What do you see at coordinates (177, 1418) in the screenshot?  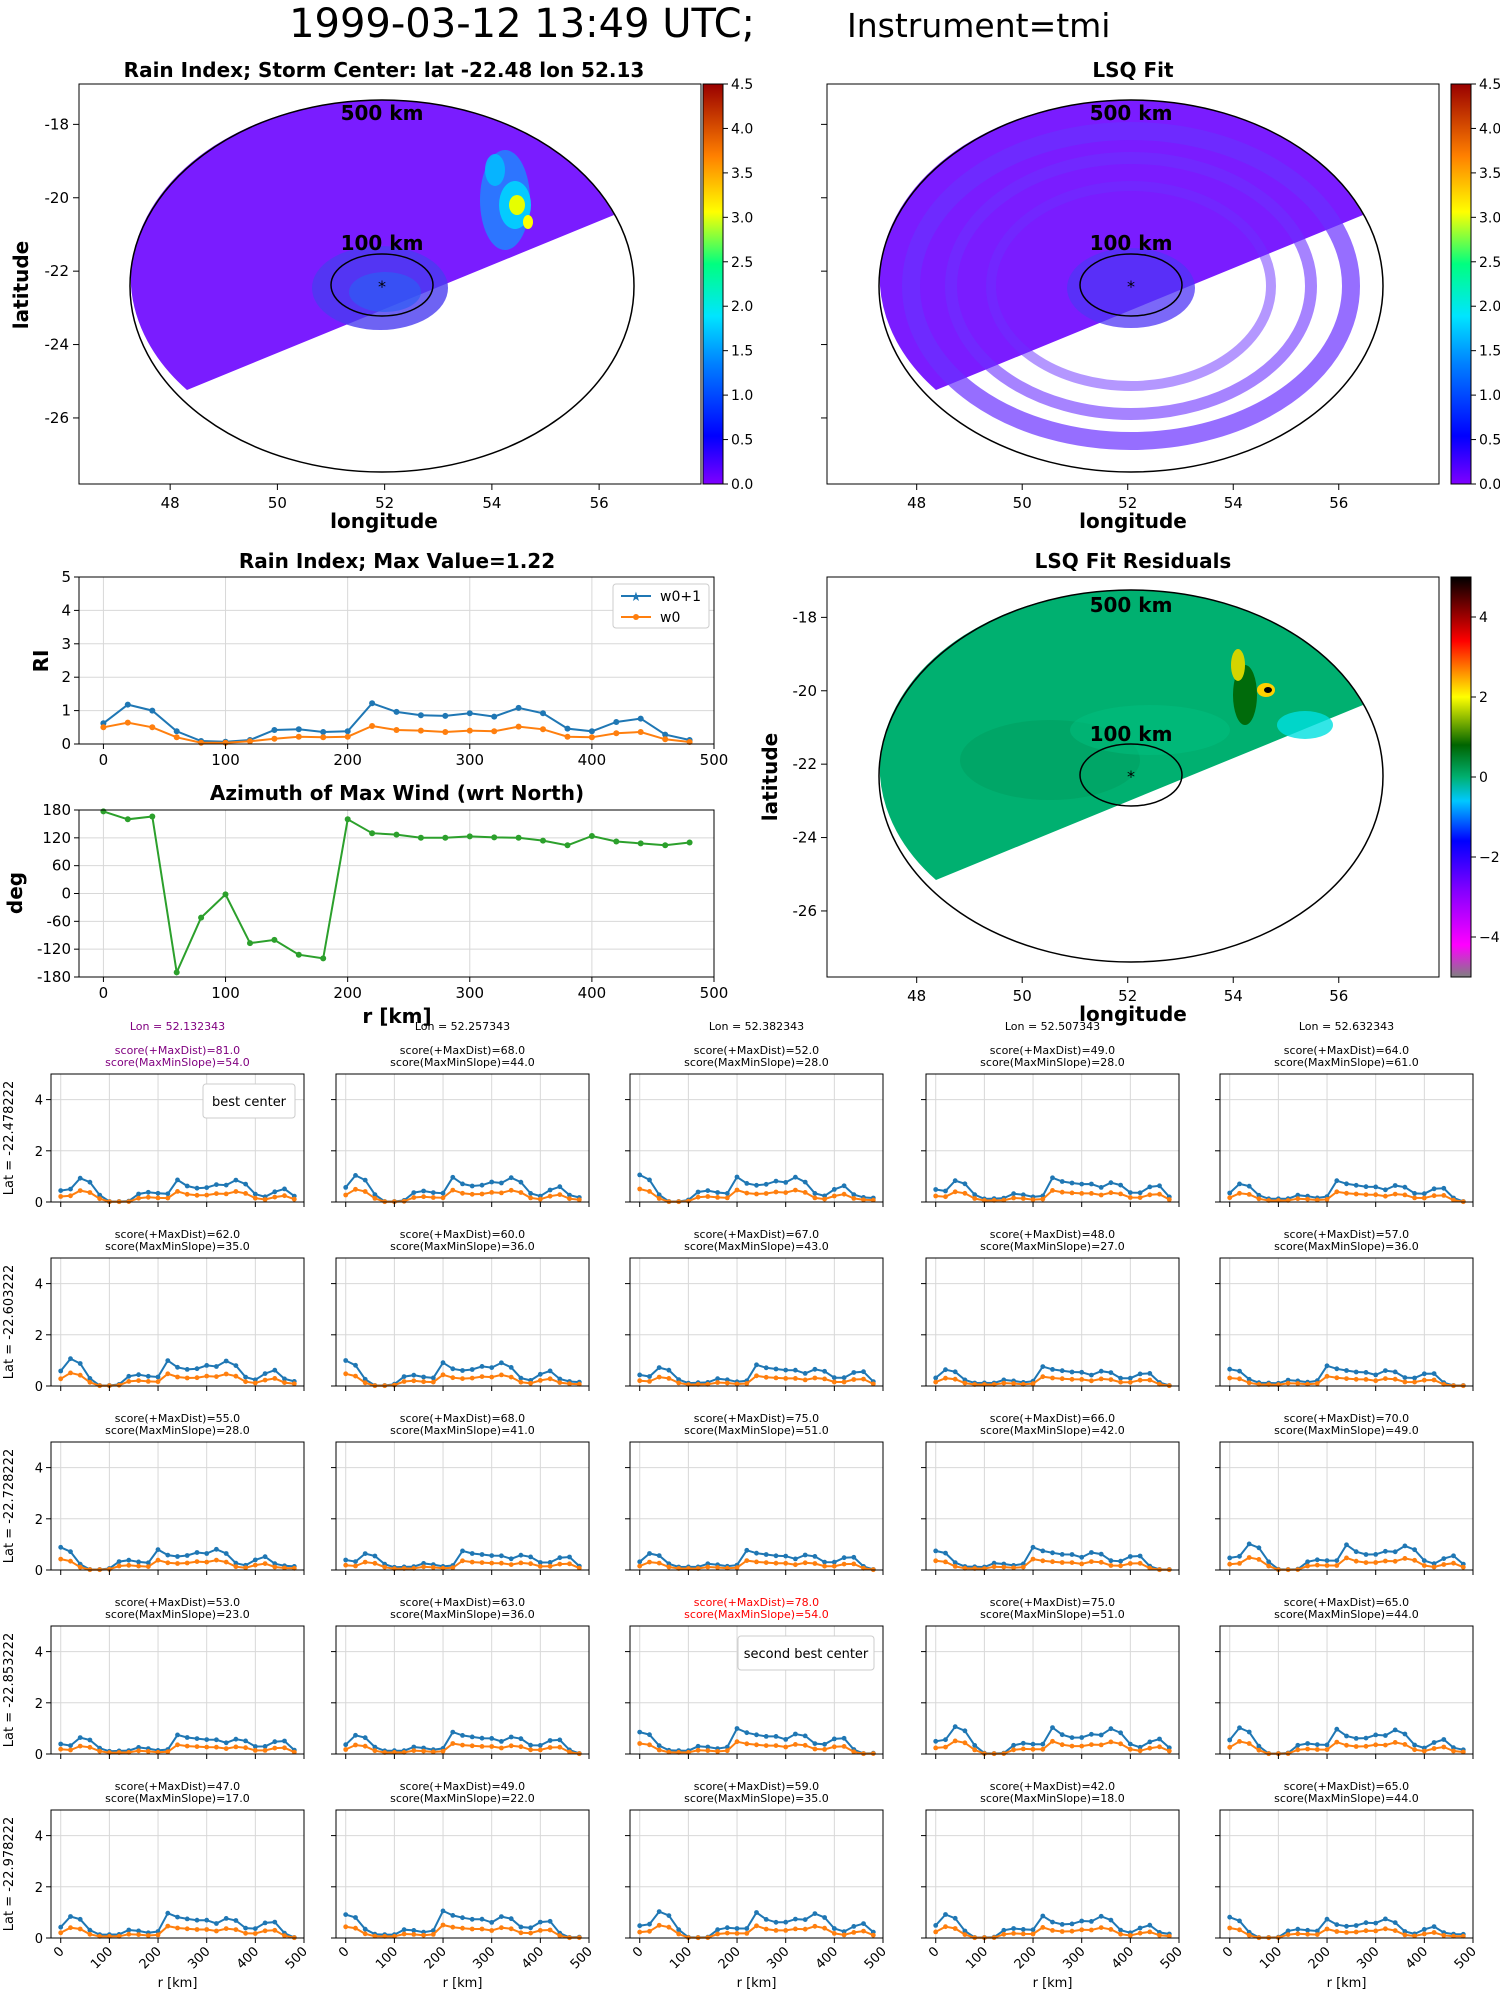 I see `candidate-score-maxdist: score(+MaxDist)=55.0` at bounding box center [177, 1418].